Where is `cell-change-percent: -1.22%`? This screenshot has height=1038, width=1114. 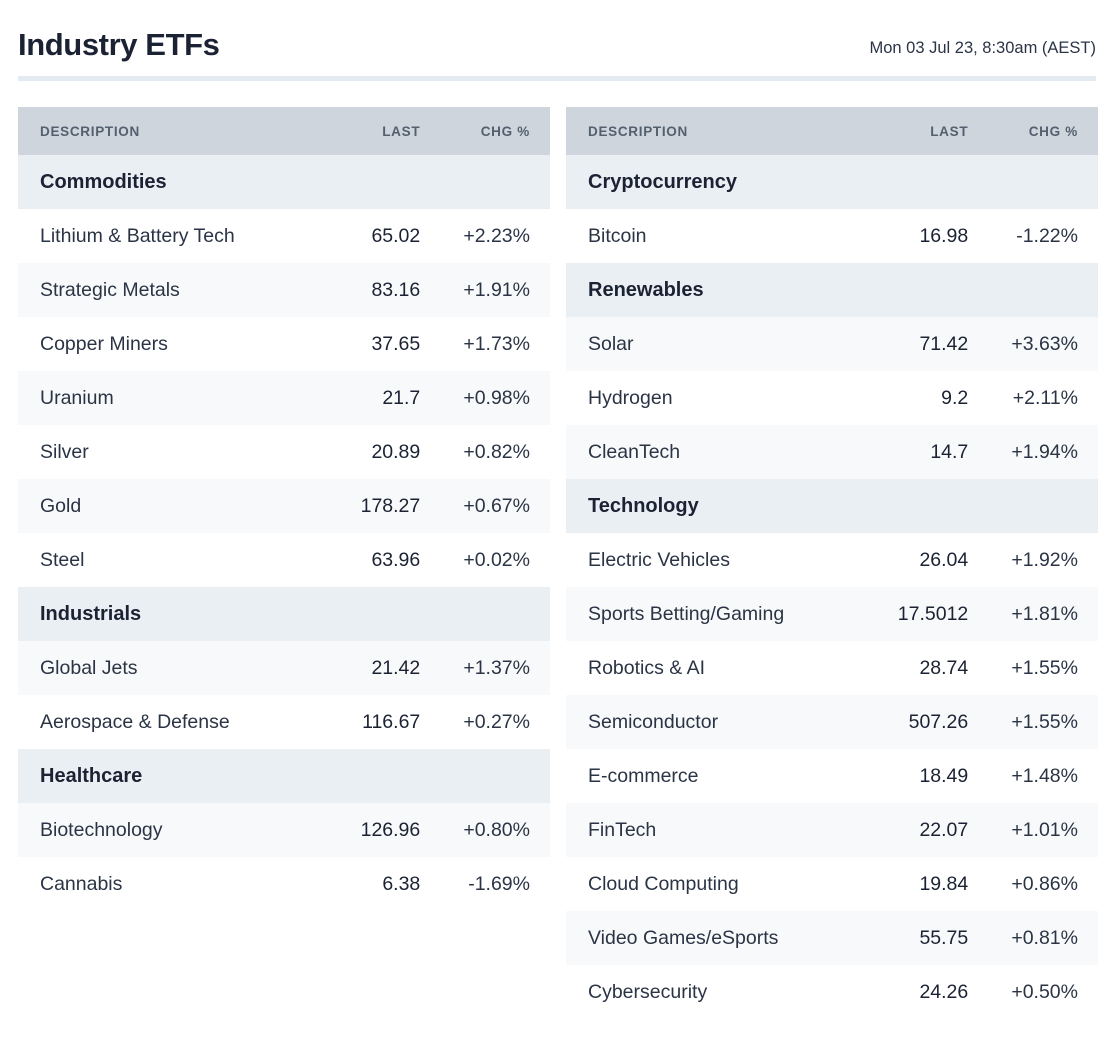
cell-change-percent: -1.22% is located at coordinates (1042, 236).